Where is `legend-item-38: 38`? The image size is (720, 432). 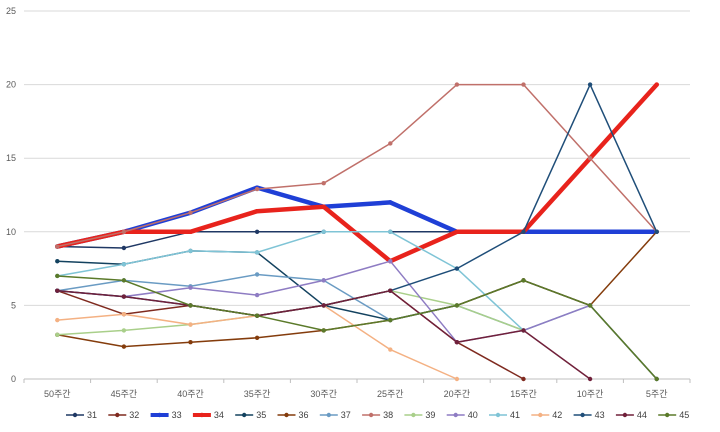 legend-item-38: 38 is located at coordinates (377, 415).